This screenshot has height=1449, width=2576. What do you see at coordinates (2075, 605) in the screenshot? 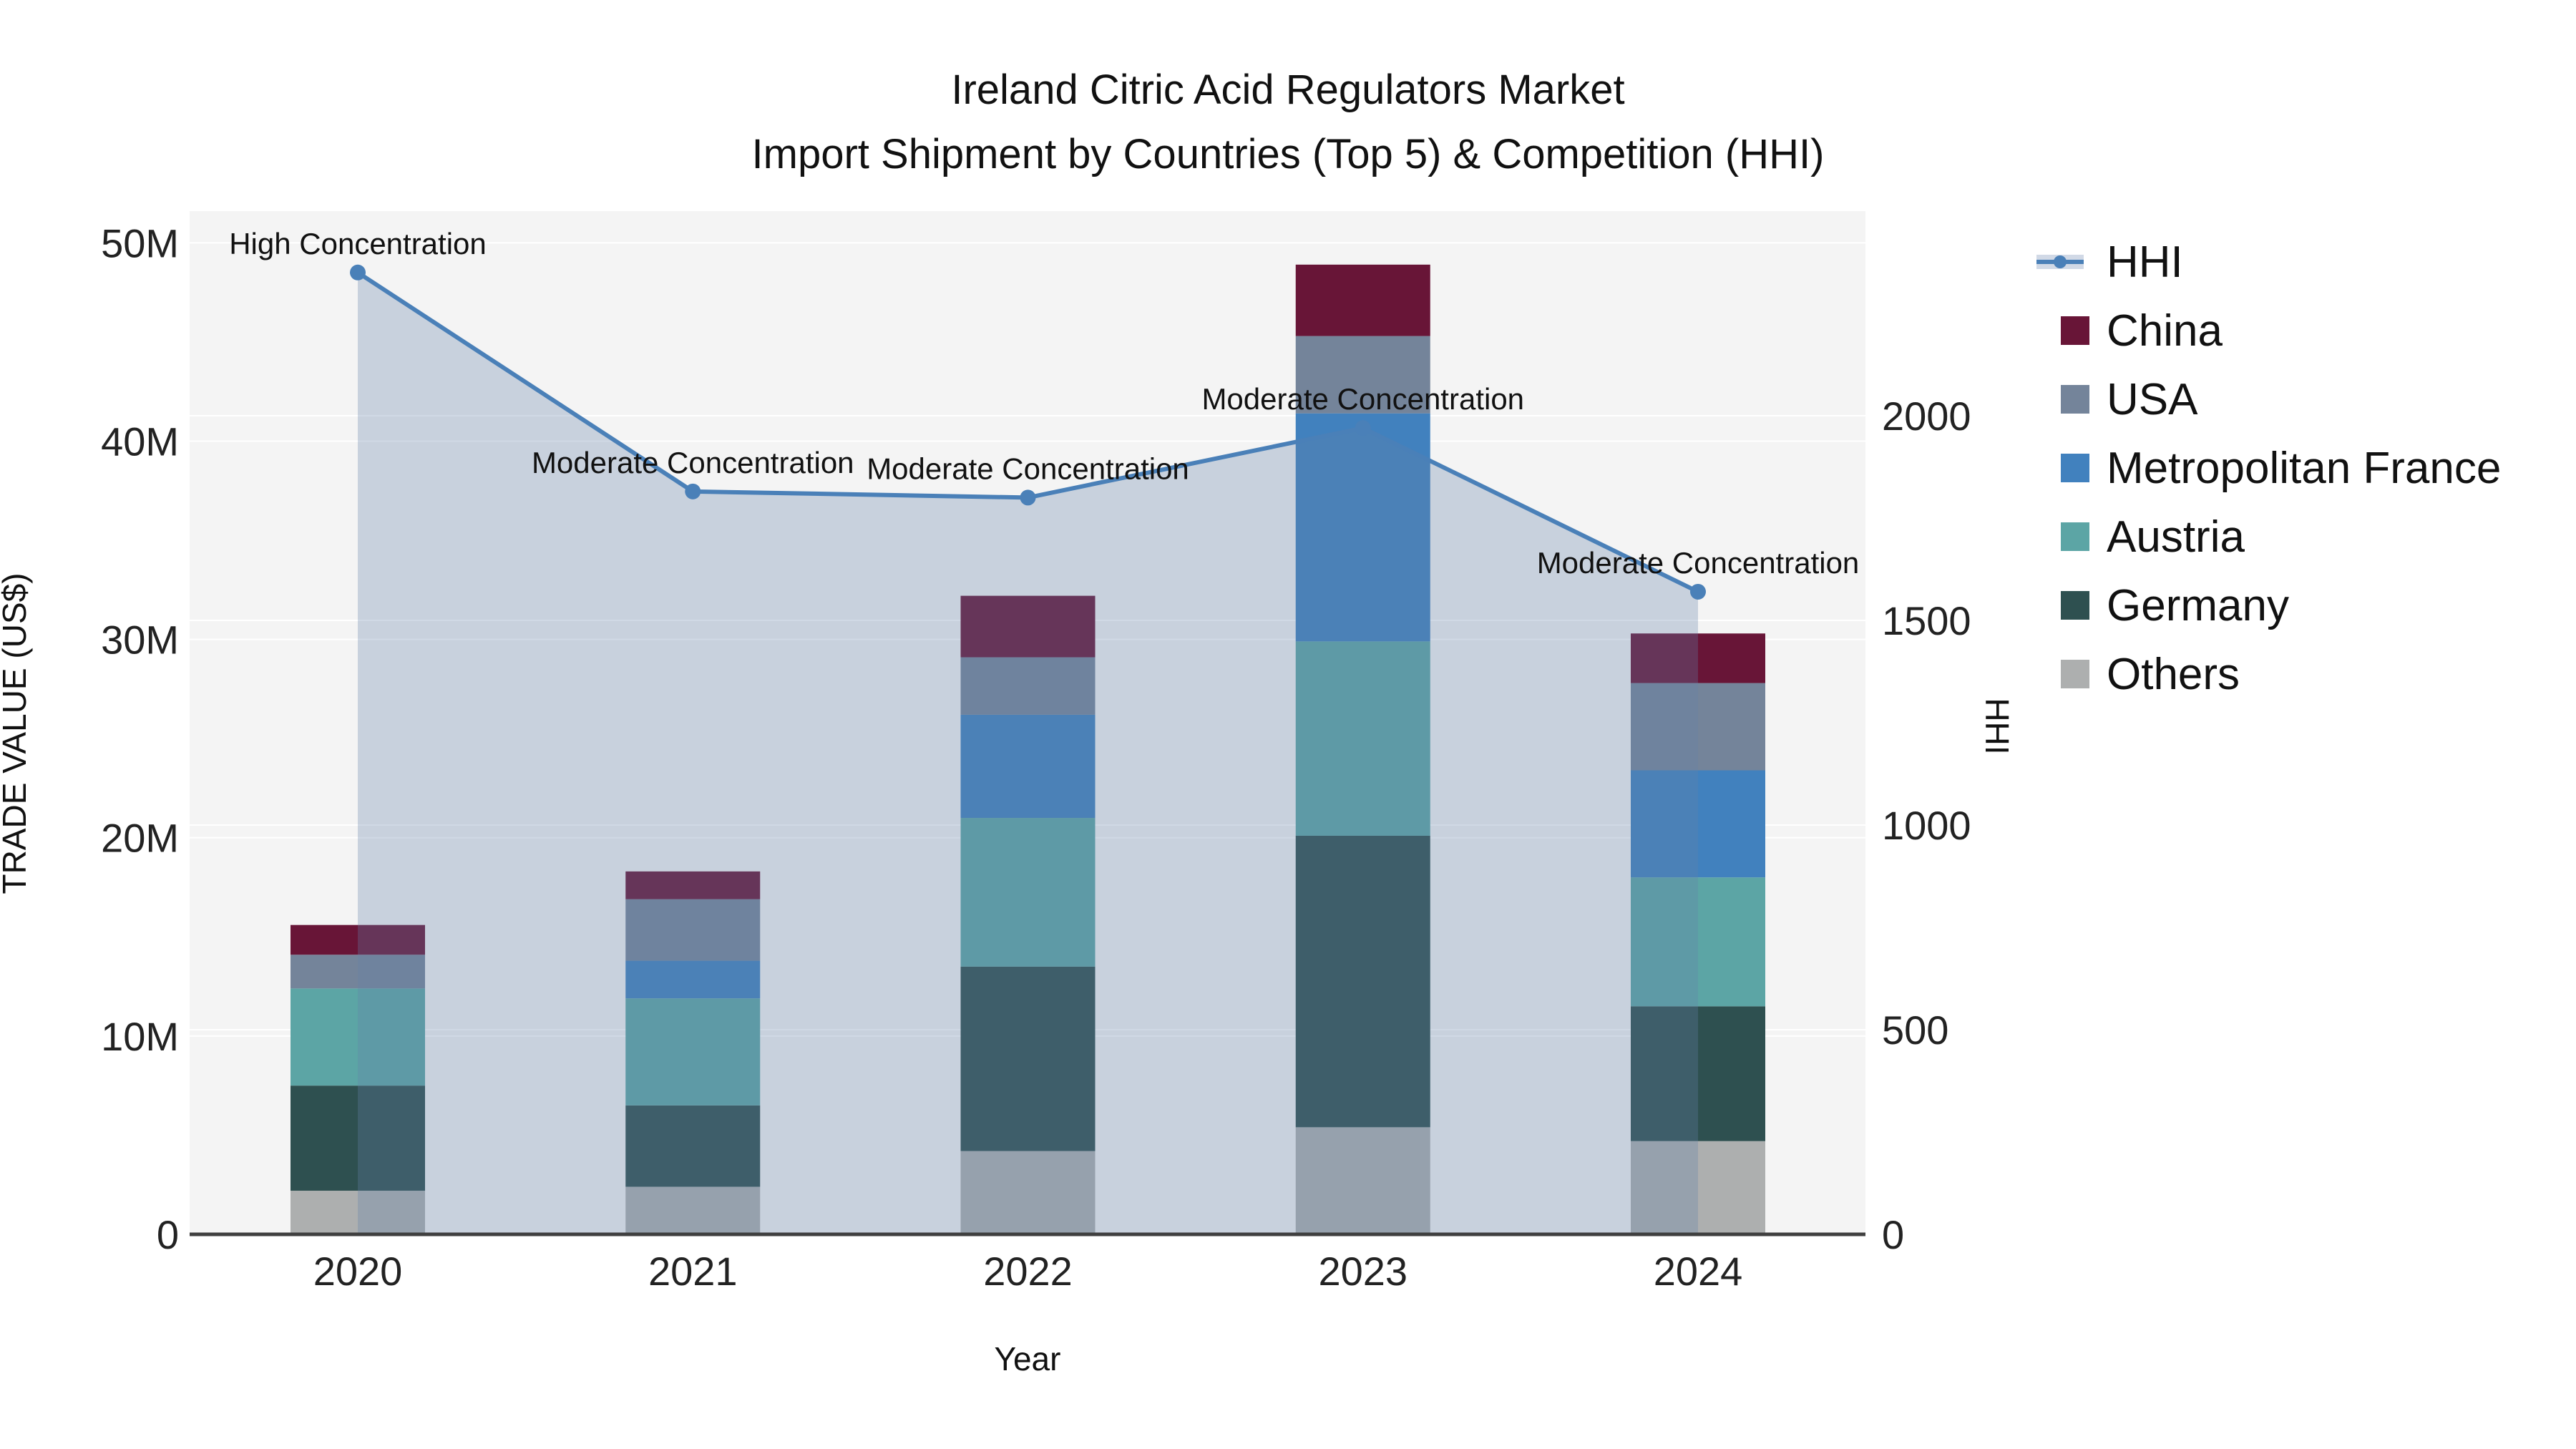
I see `legend-swatch-germany-icon` at bounding box center [2075, 605].